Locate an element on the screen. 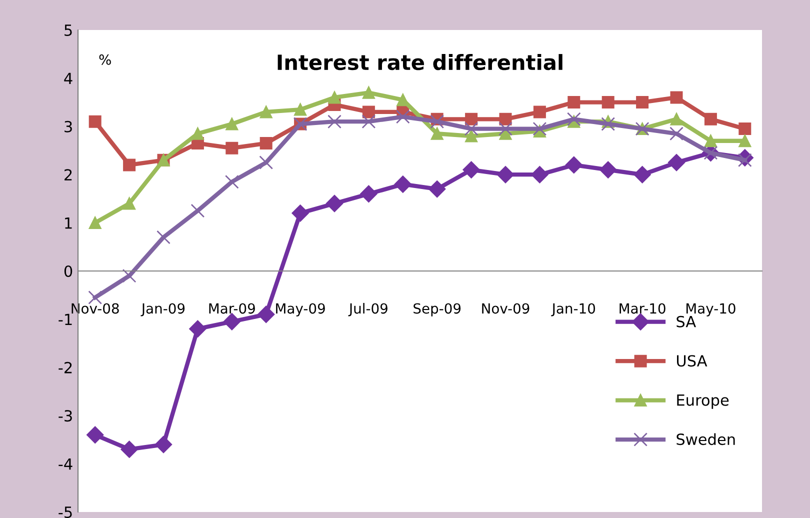 This screenshot has width=810, height=518. y-tick-label: -2 is located at coordinates (65, 368).